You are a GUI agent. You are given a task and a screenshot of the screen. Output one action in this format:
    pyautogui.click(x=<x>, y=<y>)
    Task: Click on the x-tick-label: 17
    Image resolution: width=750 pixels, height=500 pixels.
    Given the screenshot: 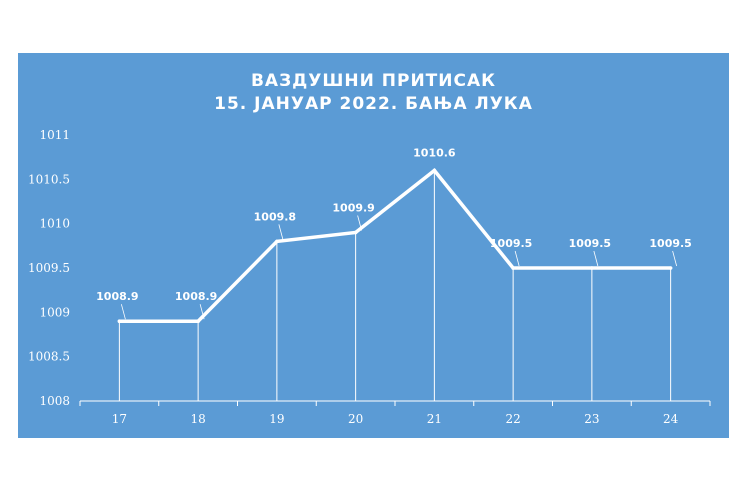 What is the action you would take?
    pyautogui.click(x=119, y=419)
    